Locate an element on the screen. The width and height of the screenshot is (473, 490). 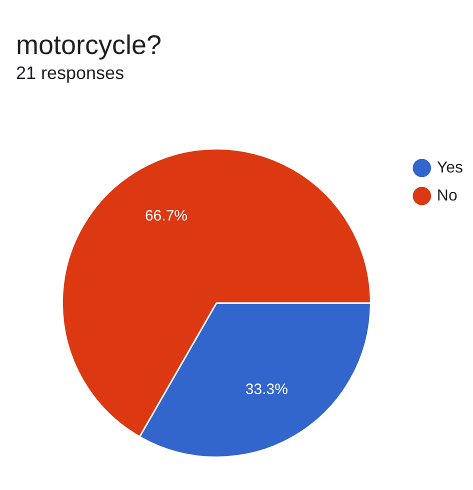
data-label: 66.7% is located at coordinates (166, 215).